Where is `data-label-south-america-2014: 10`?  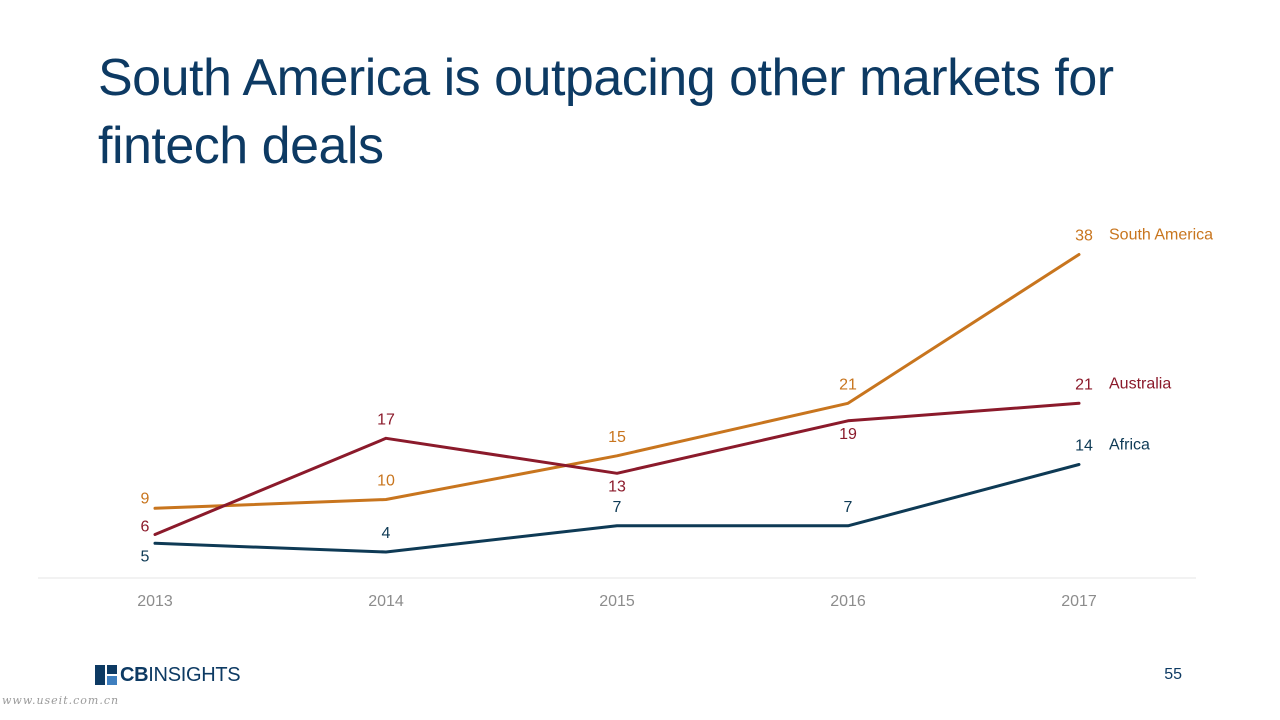 data-label-south-america-2014: 10 is located at coordinates (386, 481).